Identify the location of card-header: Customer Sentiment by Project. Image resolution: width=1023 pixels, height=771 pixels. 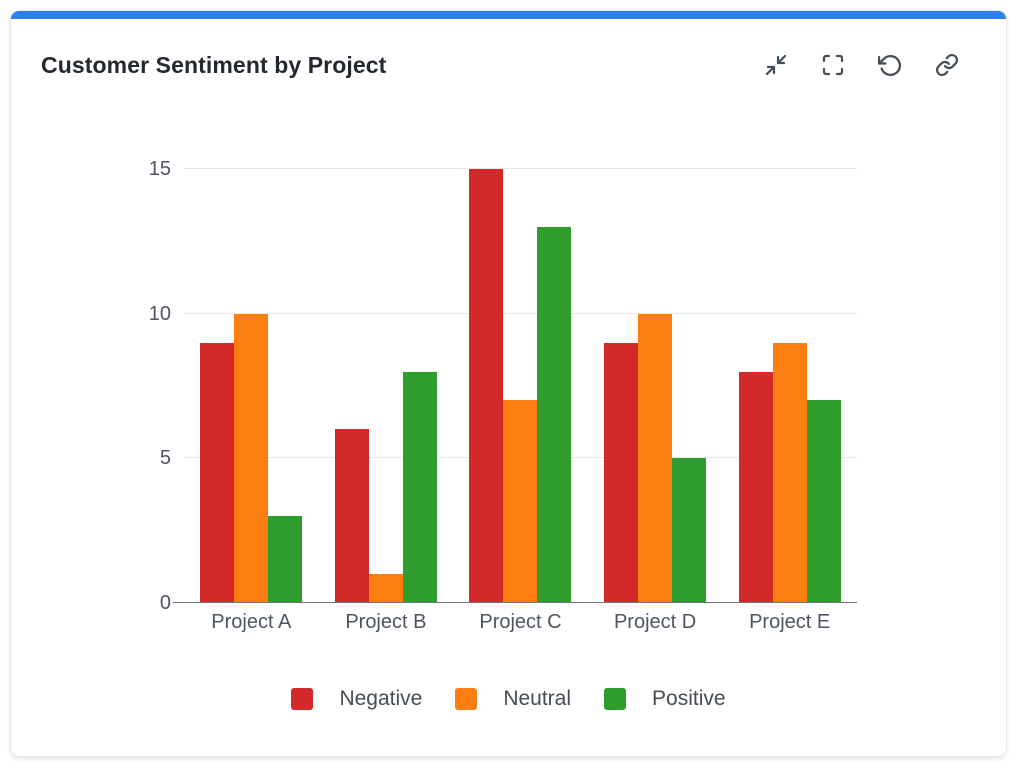
(501, 65).